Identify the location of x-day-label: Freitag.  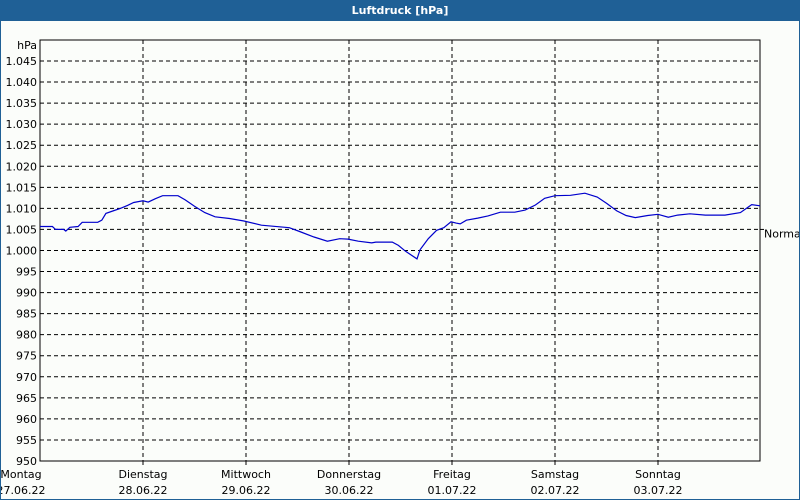
(452, 474).